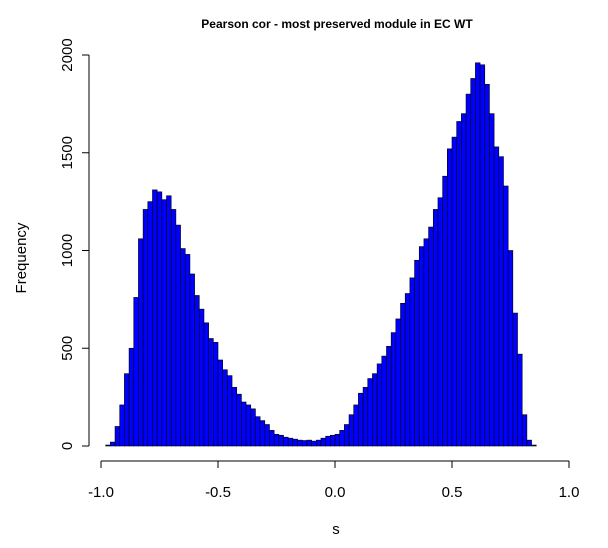 The height and width of the screenshot is (548, 608). Describe the element at coordinates (67, 250) in the screenshot. I see `y-tick-label: 1000` at that location.